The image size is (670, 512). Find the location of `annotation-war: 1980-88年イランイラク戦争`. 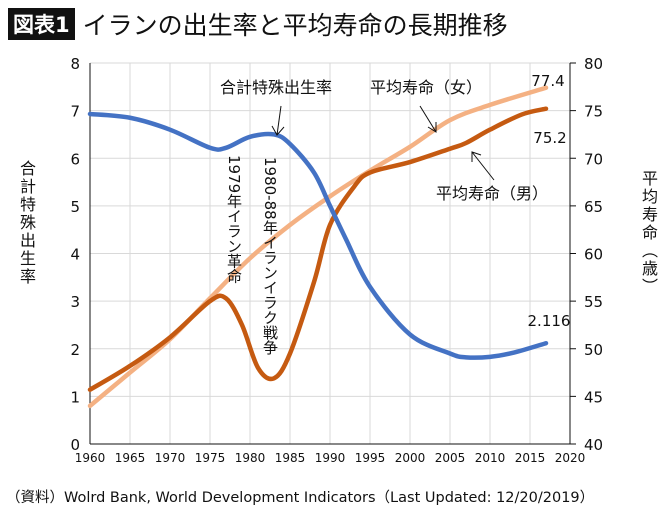

annotation-war: 1980-88年イランイラク戦争 is located at coordinates (270, 256).